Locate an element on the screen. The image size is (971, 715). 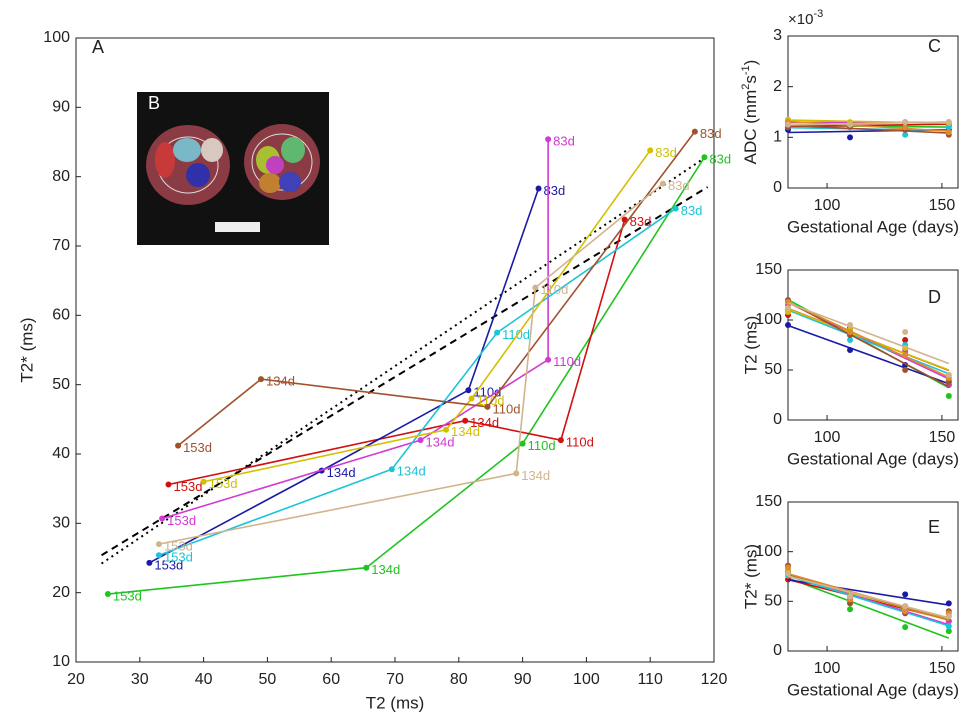
y-axis-label: ADC (mm2s-1) is located at coordinates (750, 112).